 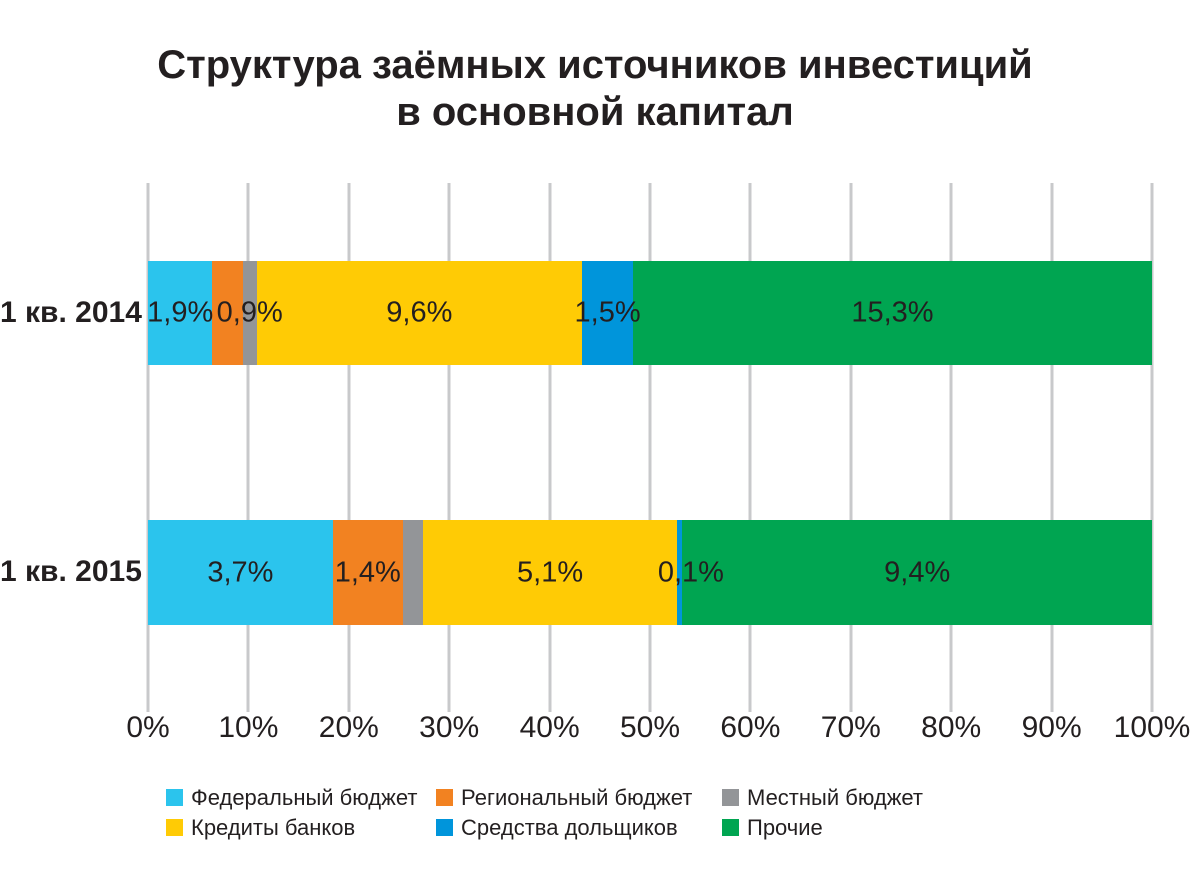 What do you see at coordinates (835, 797) in the screenshot?
I see `legend-label: Местный бюджет` at bounding box center [835, 797].